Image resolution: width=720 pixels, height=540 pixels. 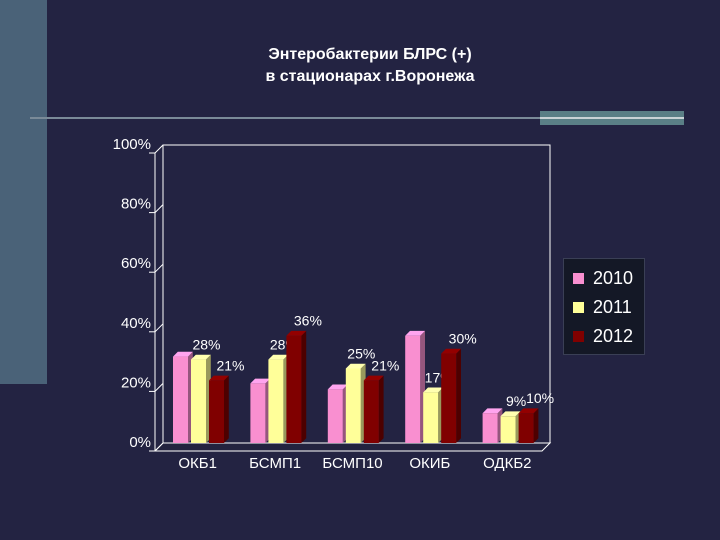 What do you see at coordinates (370, 76) in the screenshot?
I see `slide-title-line2: в стационарах г.Воронежа` at bounding box center [370, 76].